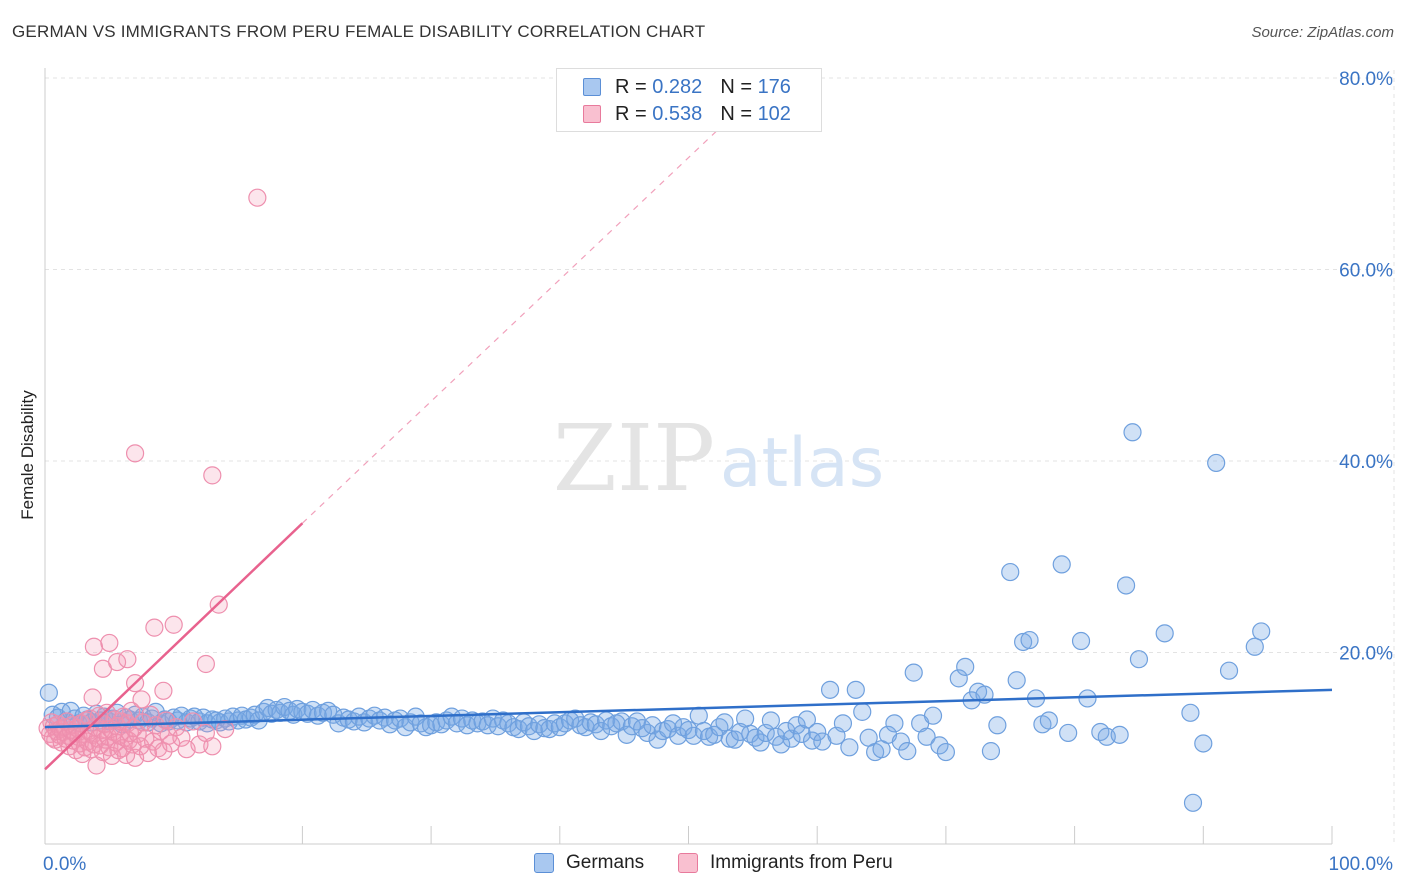 The image size is (1406, 892). I want to click on legend-row-germans: R = 0.282 N = 176, so click(687, 87).